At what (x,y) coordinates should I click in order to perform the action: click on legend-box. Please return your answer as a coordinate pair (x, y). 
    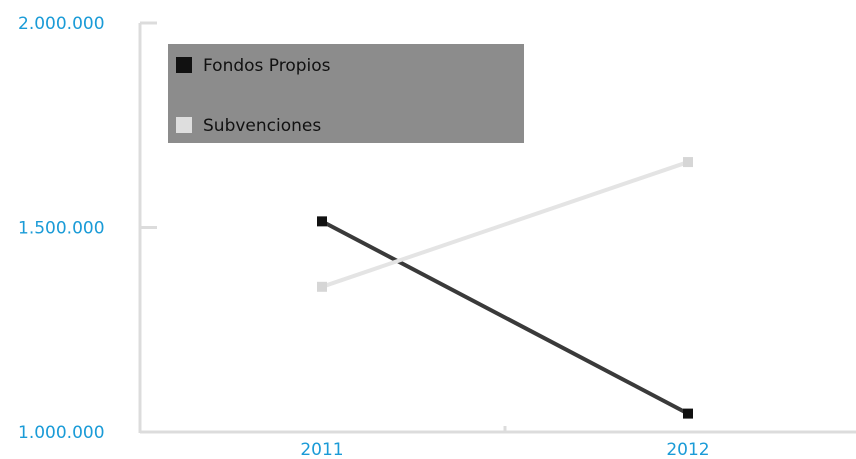
    Looking at the image, I should click on (346, 93).